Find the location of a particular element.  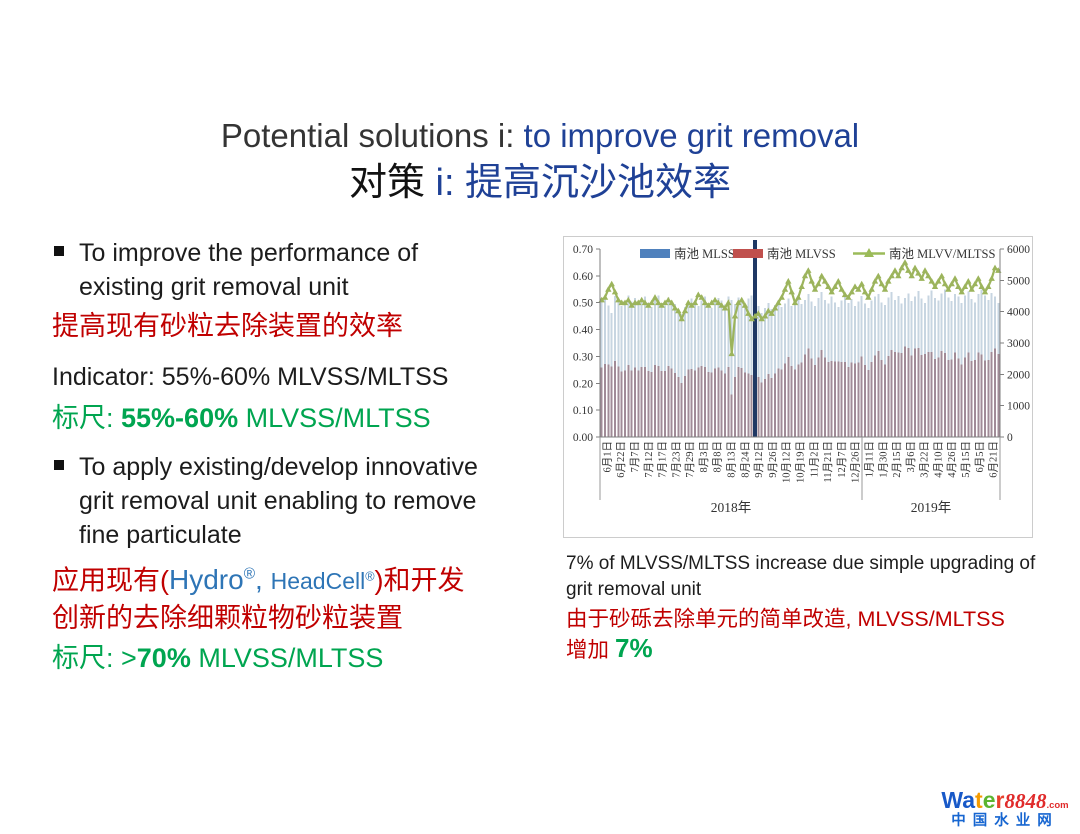

caption-green-percent: 7% is located at coordinates (633, 648).